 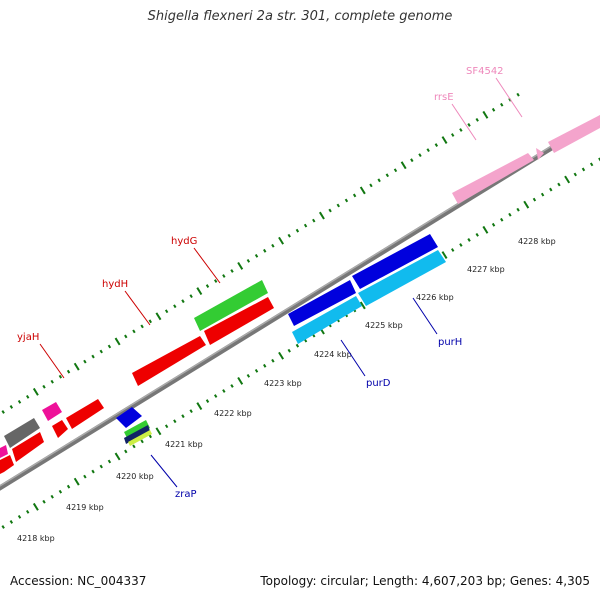 I want to click on gene-label-reverse: zraP, so click(x=186, y=494).